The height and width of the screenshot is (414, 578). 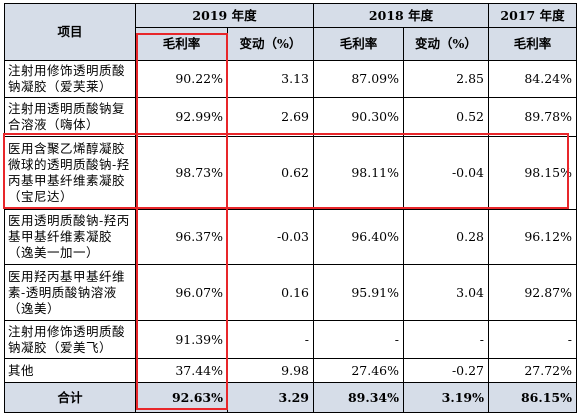 I want to click on margin-2017: 98.15%, so click(x=532, y=173).